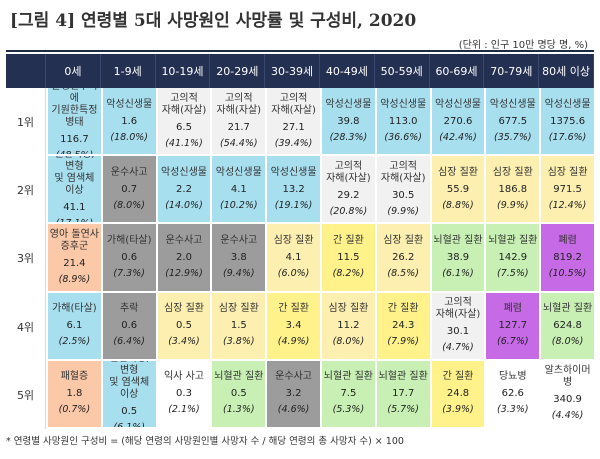 The height and width of the screenshot is (459, 600). Describe the element at coordinates (74, 377) in the screenshot. I see `cause-name: 패혈증` at that location.